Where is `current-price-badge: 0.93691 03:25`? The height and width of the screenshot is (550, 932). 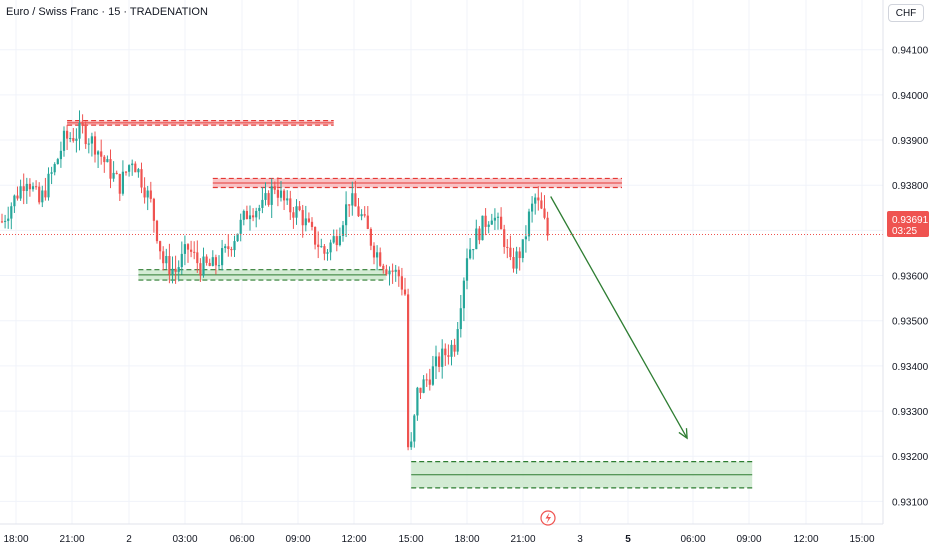
current-price-badge: 0.93691 03:25 is located at coordinates (908, 224).